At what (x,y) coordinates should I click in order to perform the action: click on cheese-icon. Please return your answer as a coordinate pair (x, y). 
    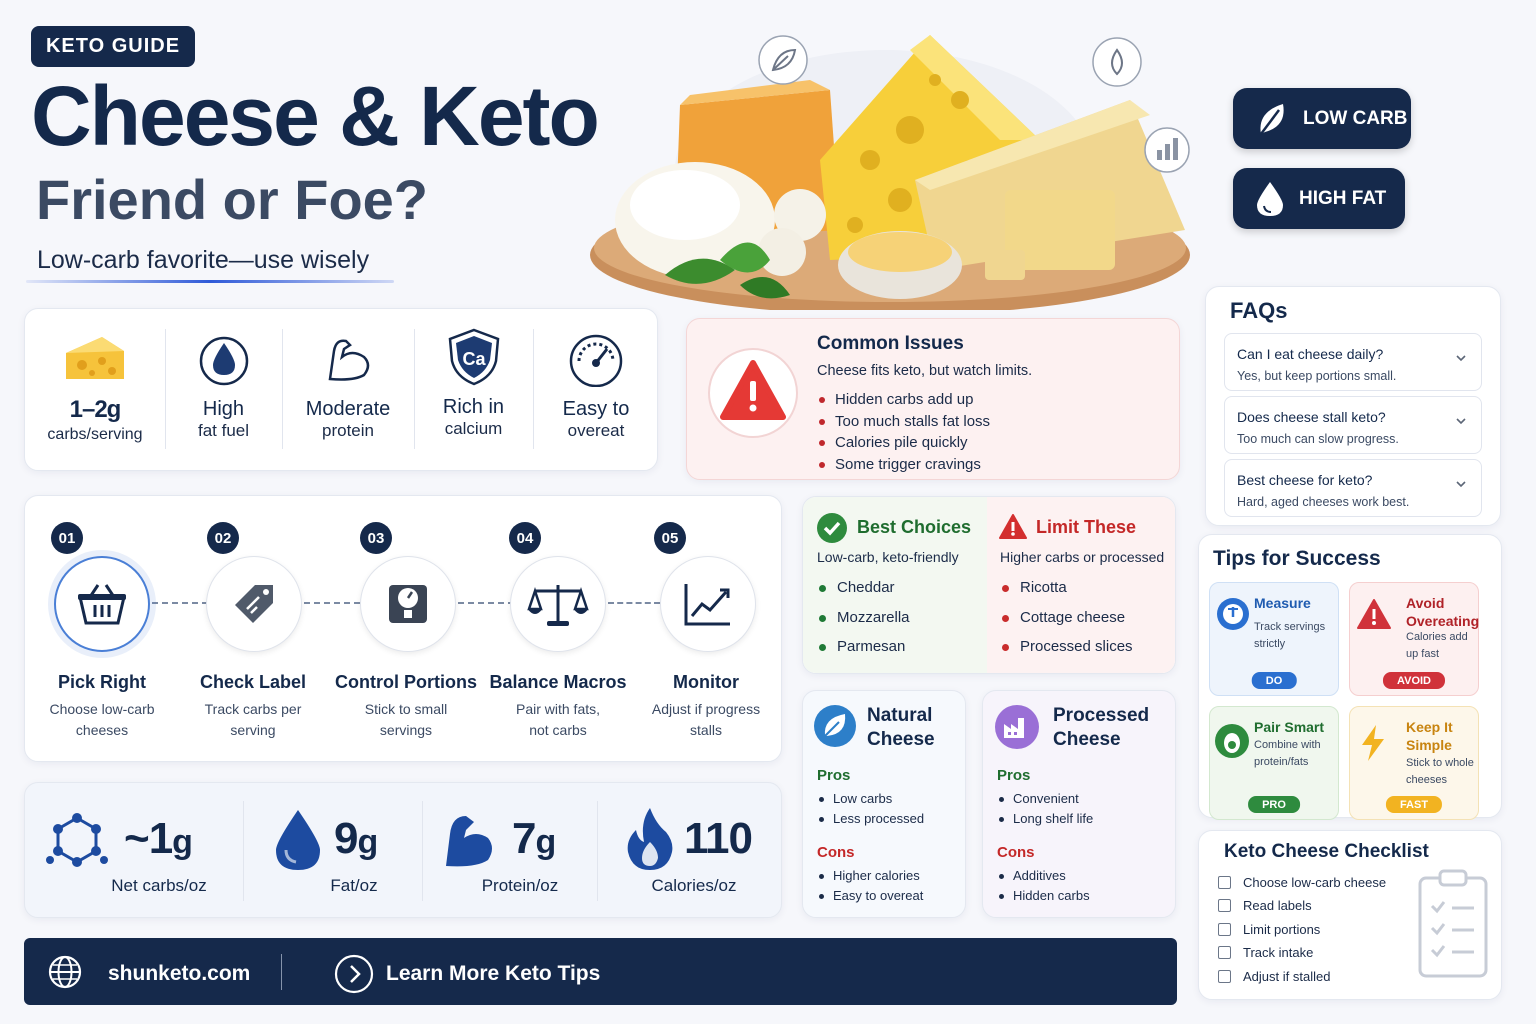
    Looking at the image, I should click on (95, 358).